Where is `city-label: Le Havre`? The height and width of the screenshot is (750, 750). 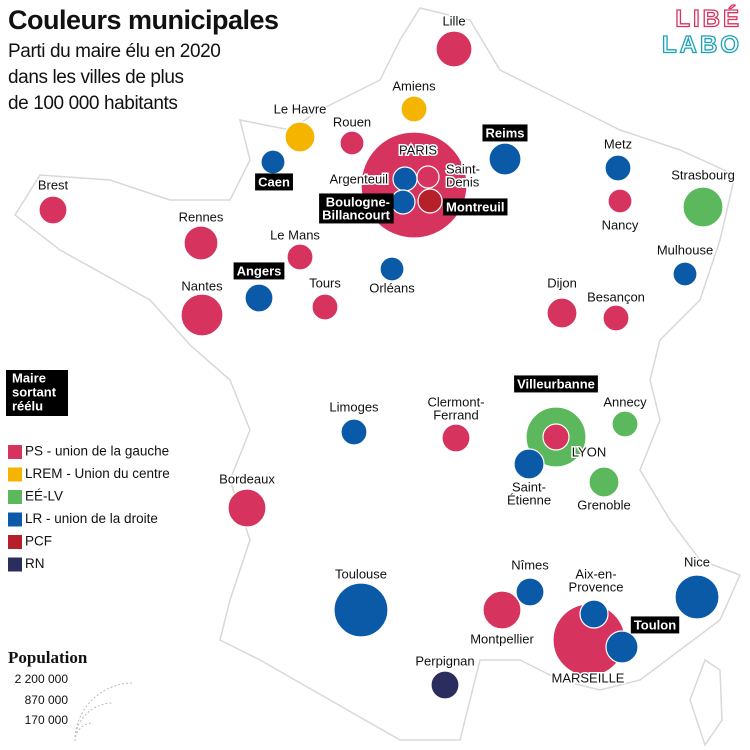
city-label: Le Havre is located at coordinates (300, 109).